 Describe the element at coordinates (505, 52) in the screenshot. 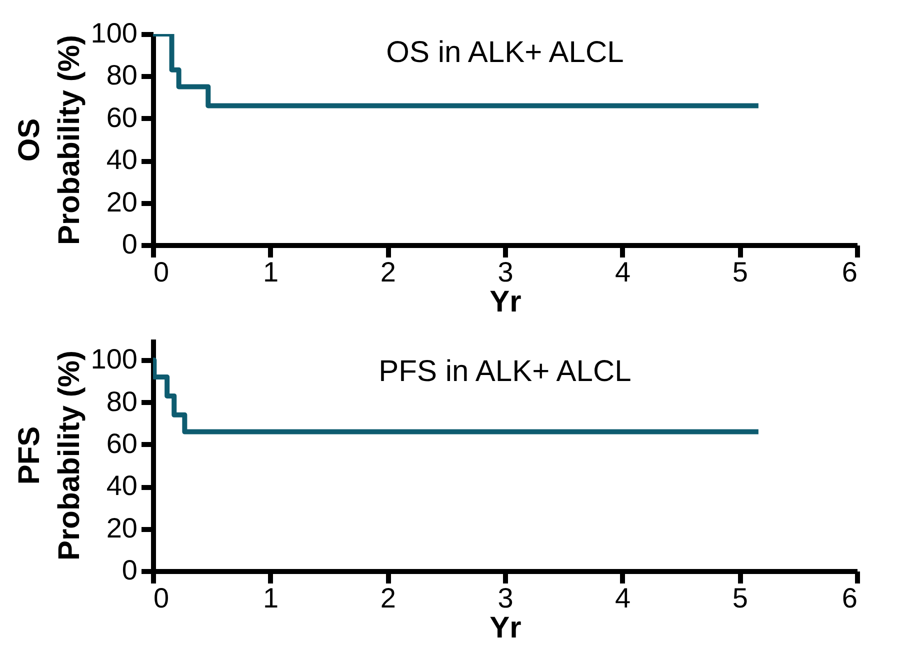

I see `chart-title: OS in ALK+ ALCL` at that location.